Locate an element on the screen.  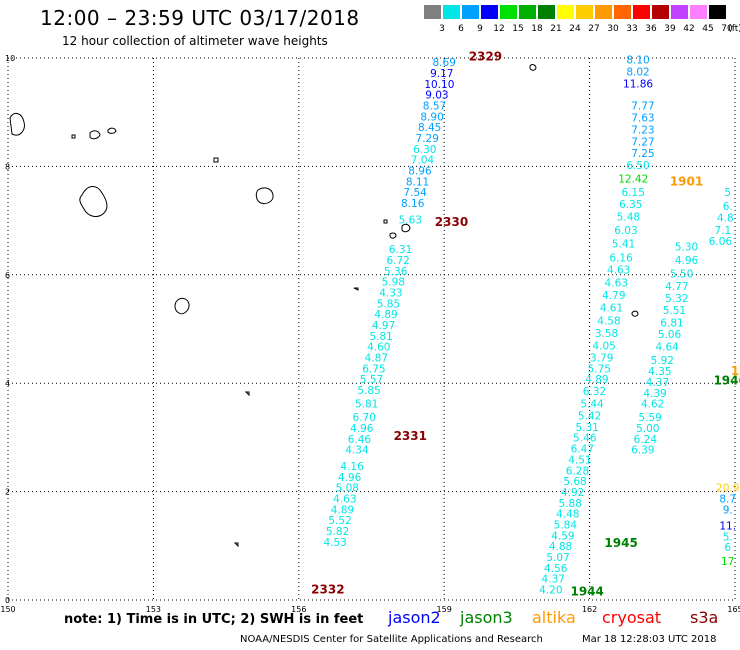
wave-height-label: 6.72 is located at coordinates (397, 261).